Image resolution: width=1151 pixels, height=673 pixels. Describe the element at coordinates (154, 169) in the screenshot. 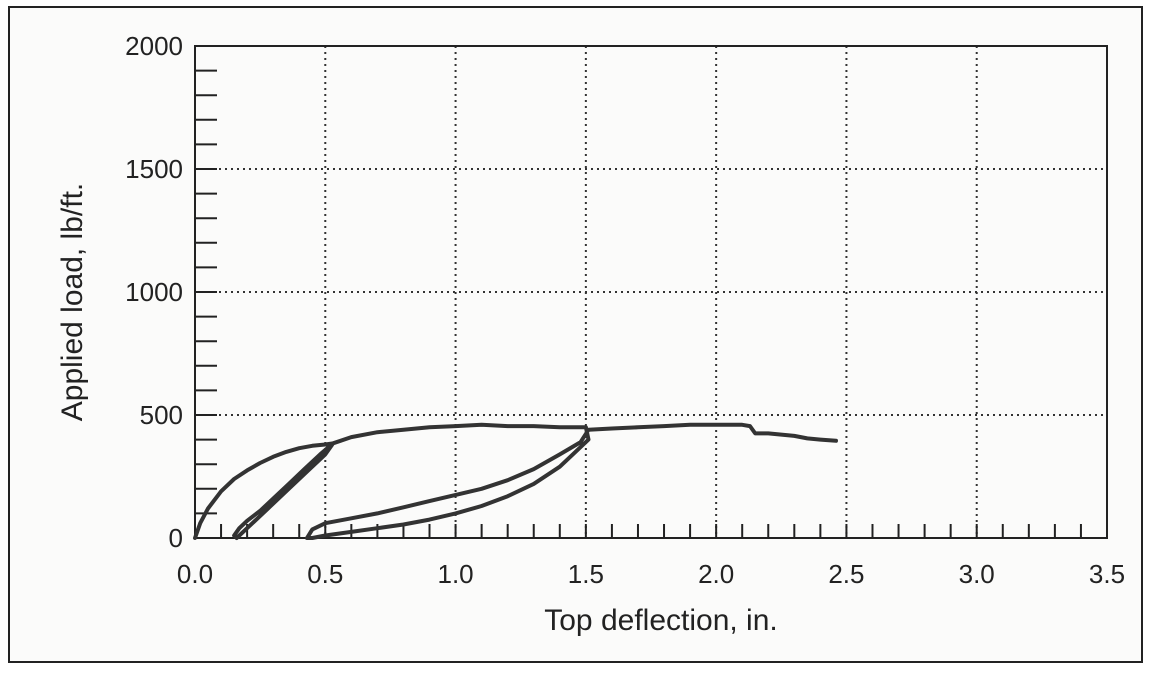

I see `y-tick-label: 1500` at that location.